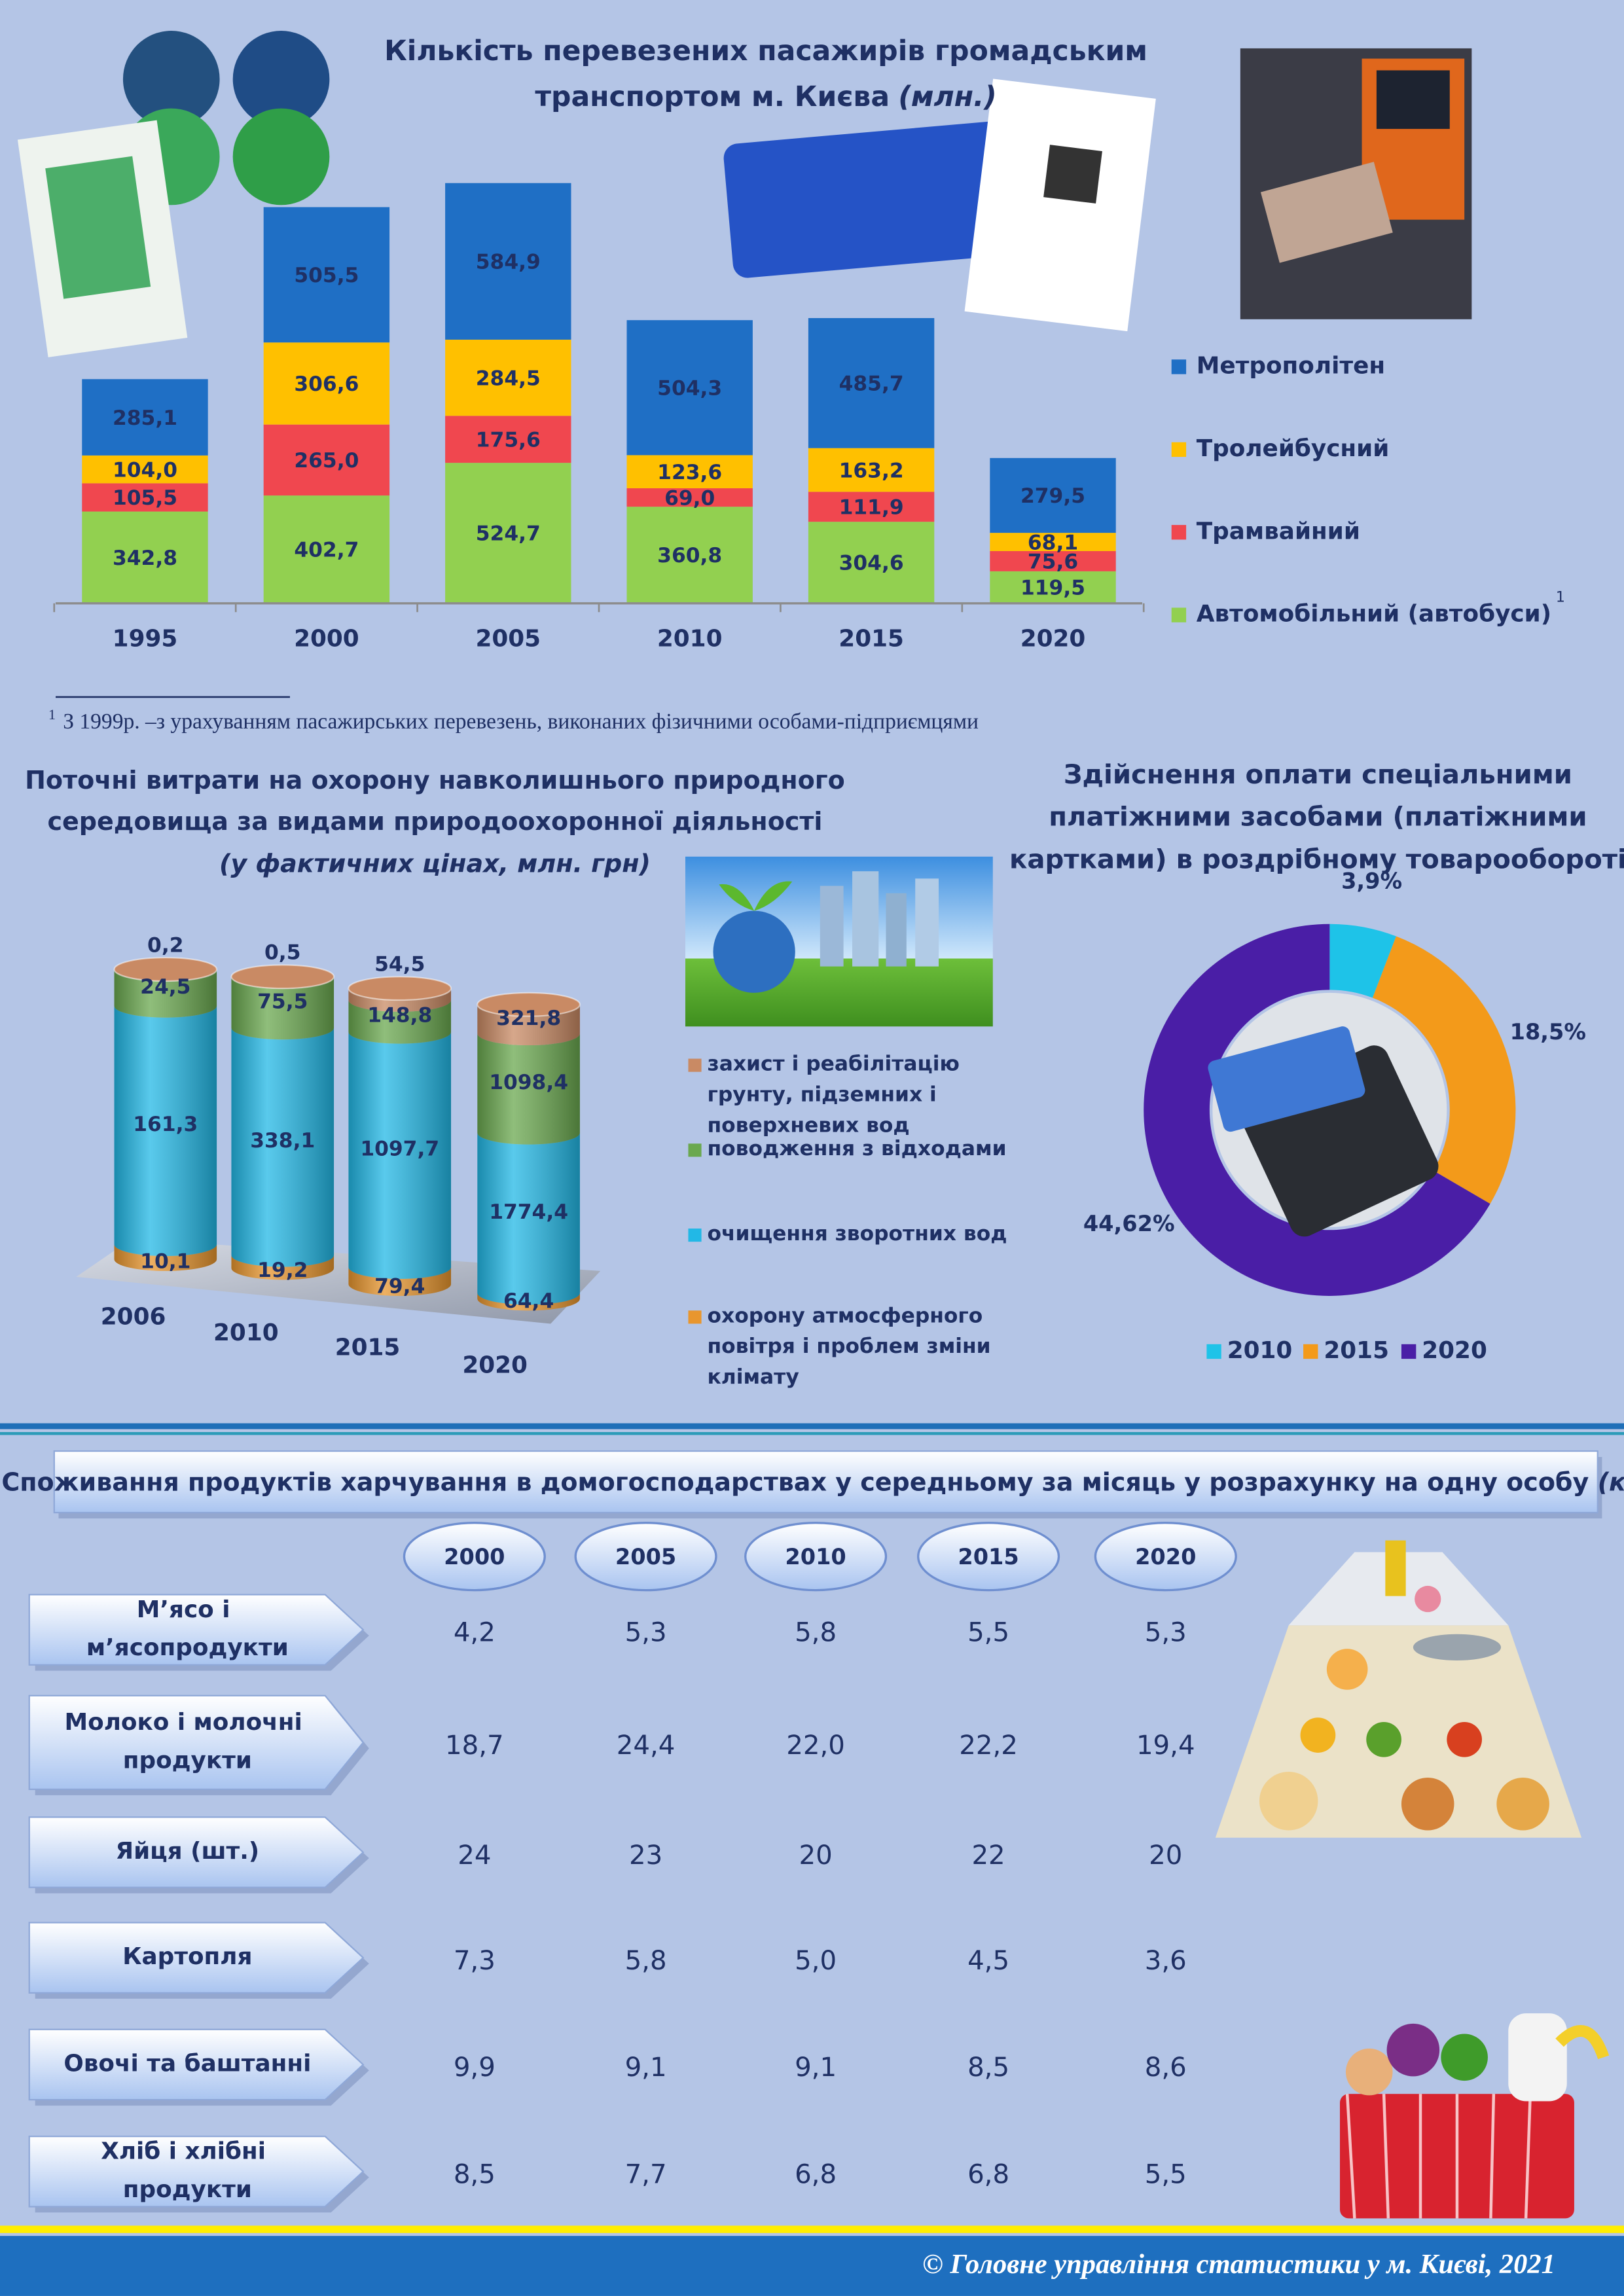 Image resolution: width=1624 pixels, height=2296 pixels. I want to click on row-label: Молоко і молочні продукти, so click(188, 1741).